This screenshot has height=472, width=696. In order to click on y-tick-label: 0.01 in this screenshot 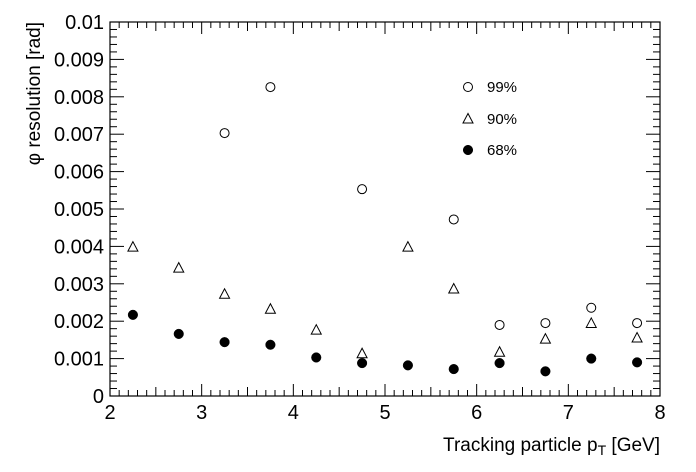, I will do `click(84, 23)`.